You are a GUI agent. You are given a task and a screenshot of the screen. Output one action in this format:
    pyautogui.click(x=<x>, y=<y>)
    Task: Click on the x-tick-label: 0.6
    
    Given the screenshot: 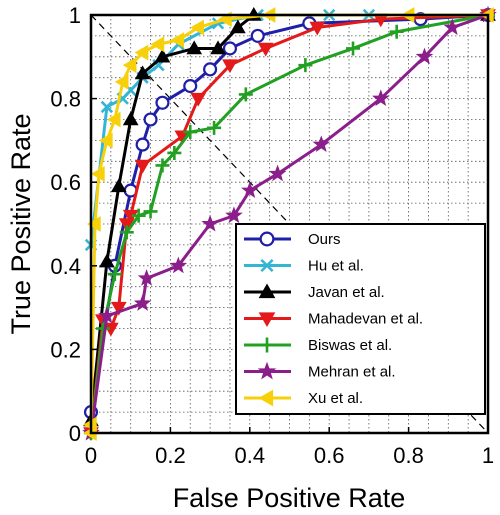 What is the action you would take?
    pyautogui.click(x=329, y=455)
    